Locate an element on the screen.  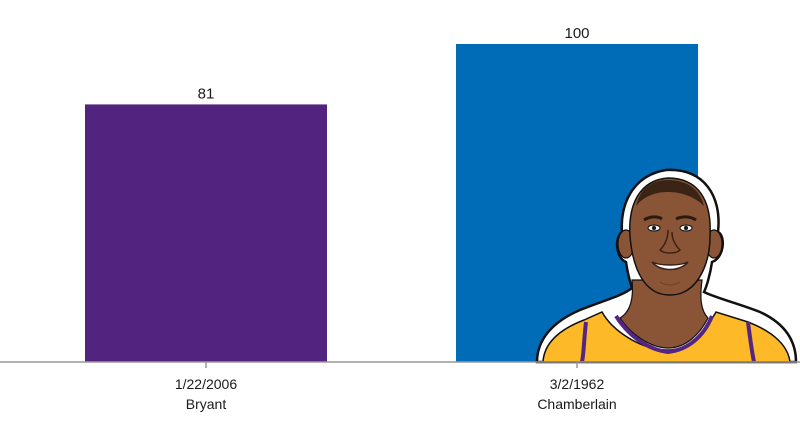
neck is located at coordinates (664, 314).